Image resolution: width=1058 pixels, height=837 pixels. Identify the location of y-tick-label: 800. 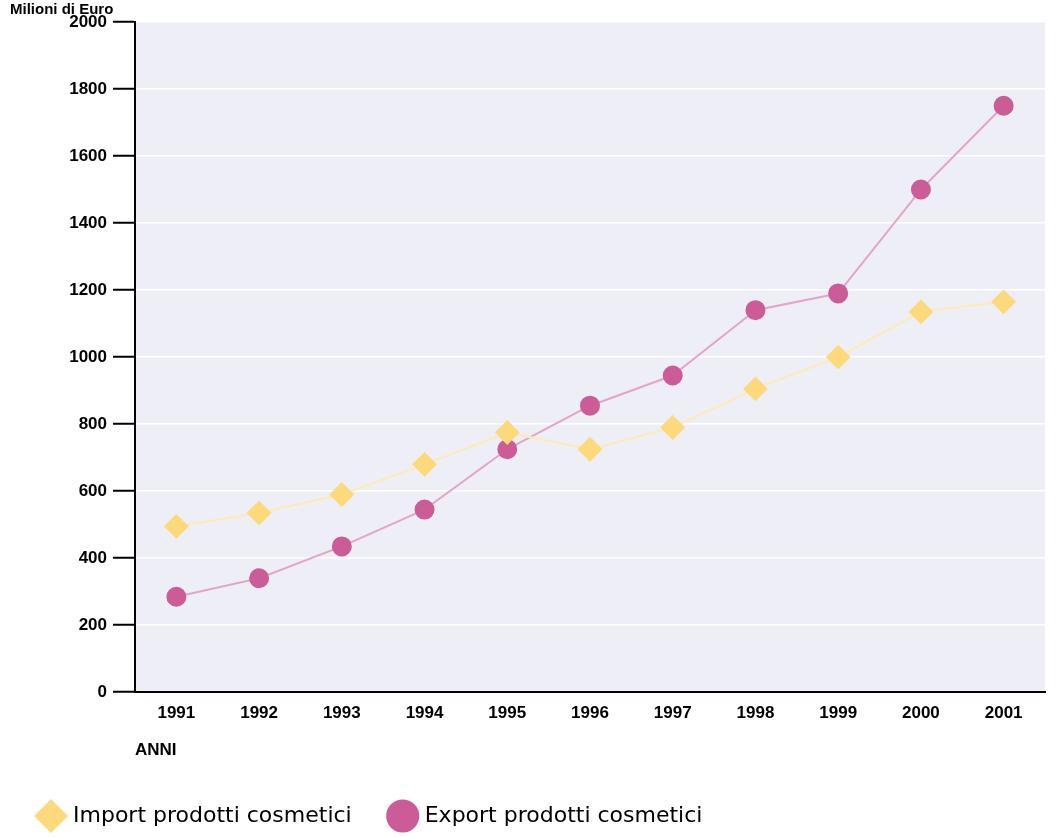
(92, 423).